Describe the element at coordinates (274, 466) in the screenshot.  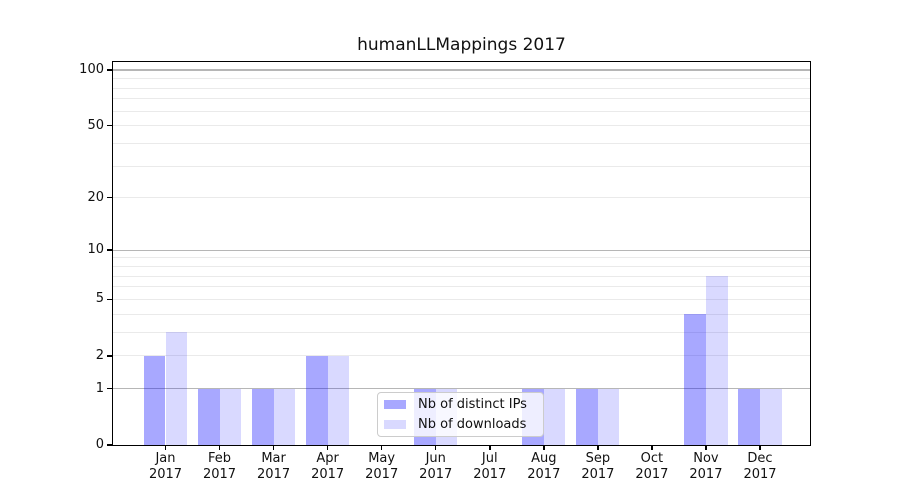
I see `x-tick-label: Mar 2017` at that location.